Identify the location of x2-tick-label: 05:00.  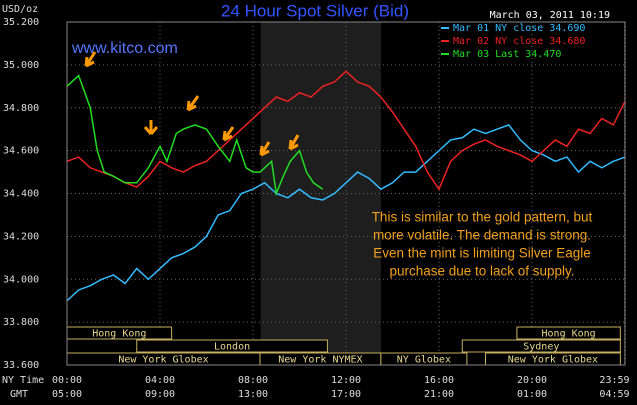
(67, 394).